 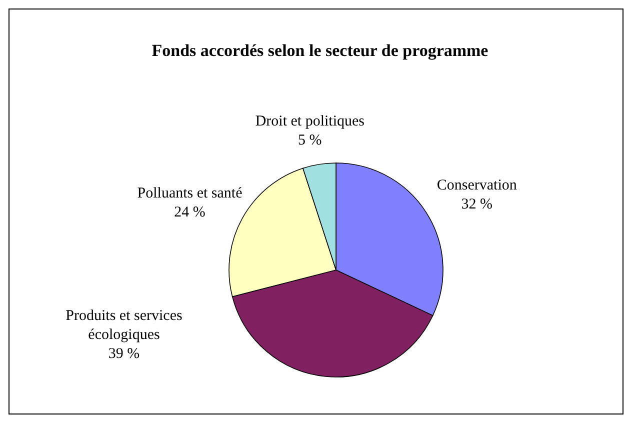 I want to click on data-label: 5 %, so click(x=310, y=140).